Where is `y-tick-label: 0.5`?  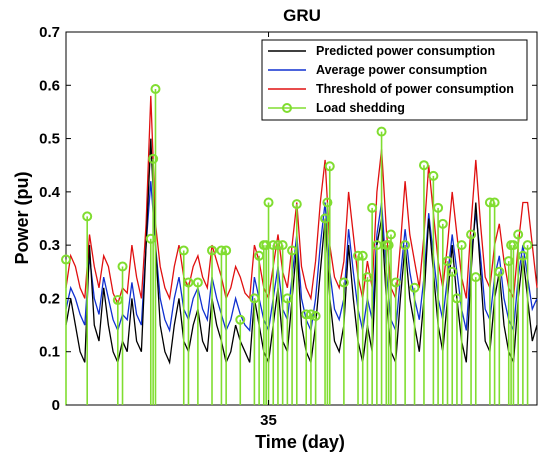
y-tick-label: 0.5 is located at coordinates (49, 139).